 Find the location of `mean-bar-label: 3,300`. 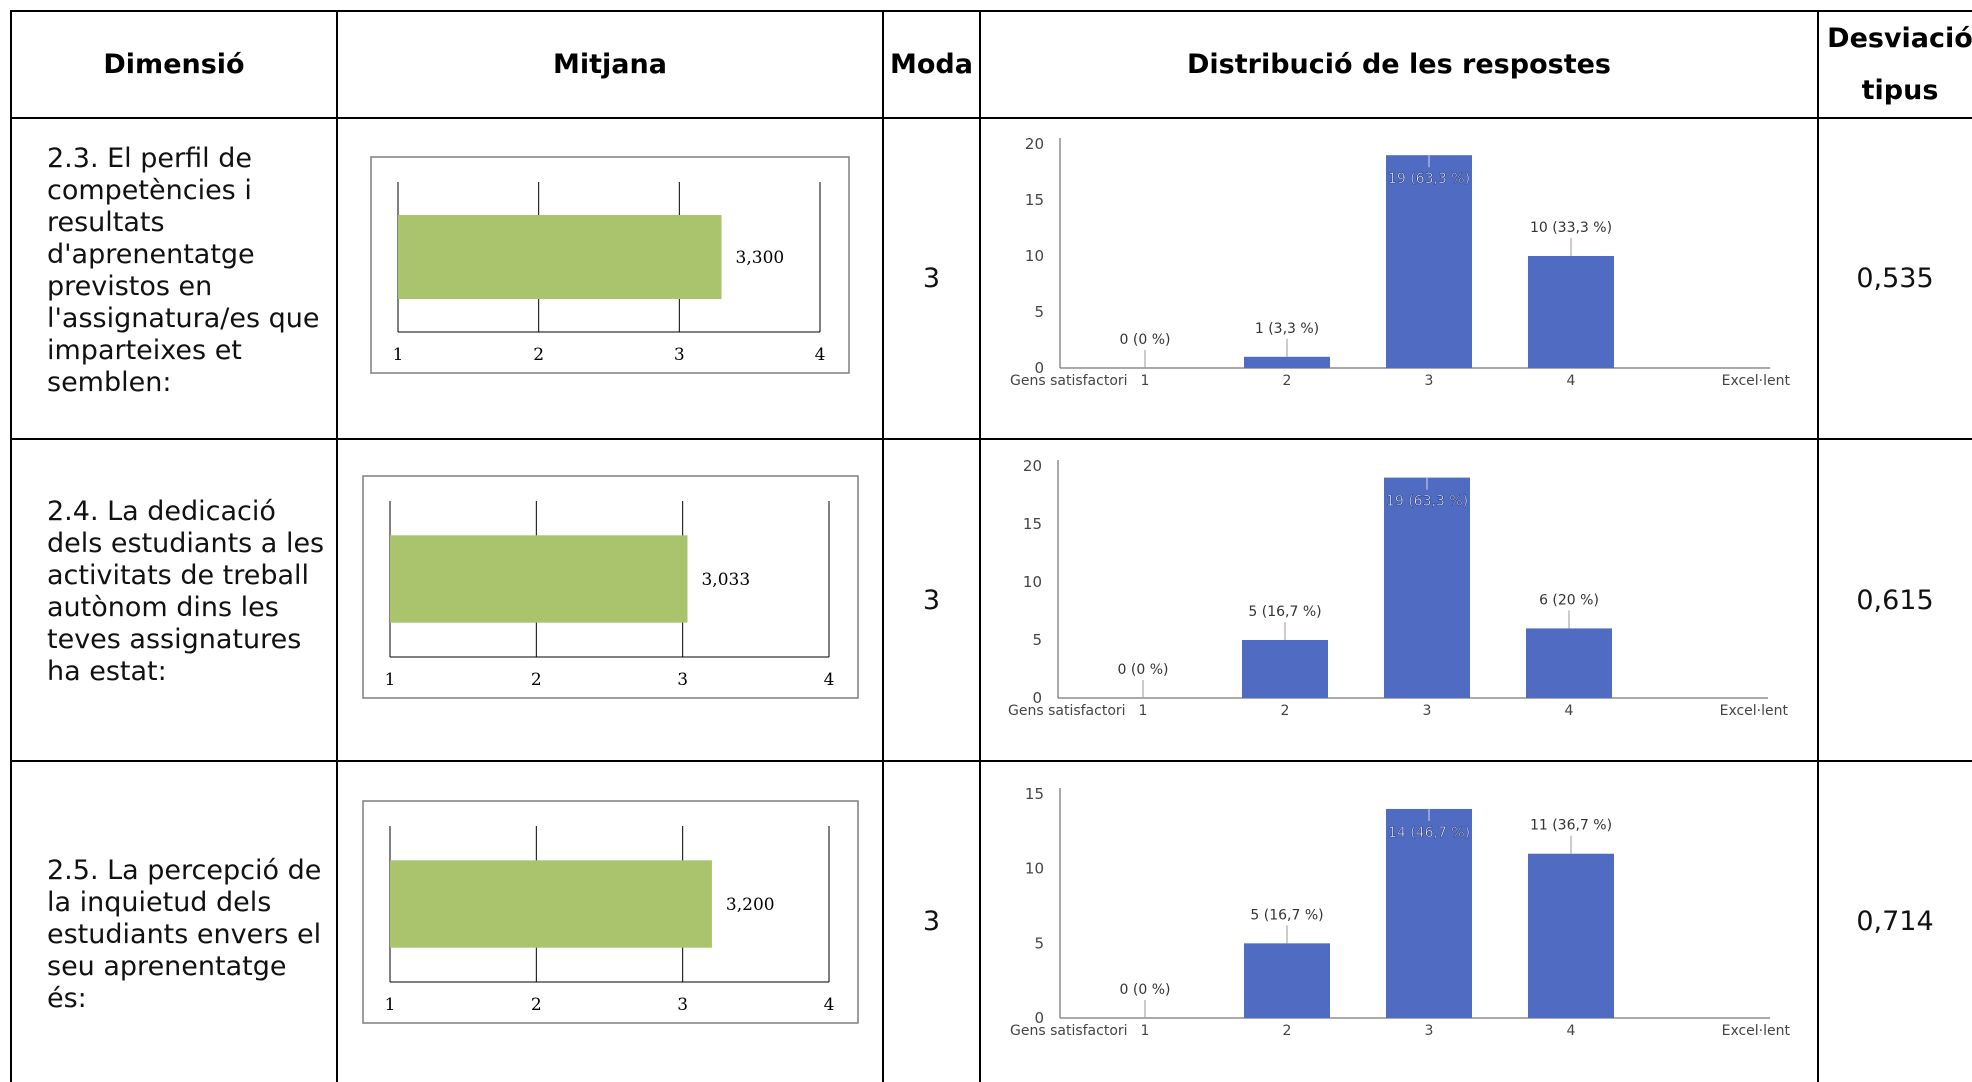

mean-bar-label: 3,300 is located at coordinates (760, 258).